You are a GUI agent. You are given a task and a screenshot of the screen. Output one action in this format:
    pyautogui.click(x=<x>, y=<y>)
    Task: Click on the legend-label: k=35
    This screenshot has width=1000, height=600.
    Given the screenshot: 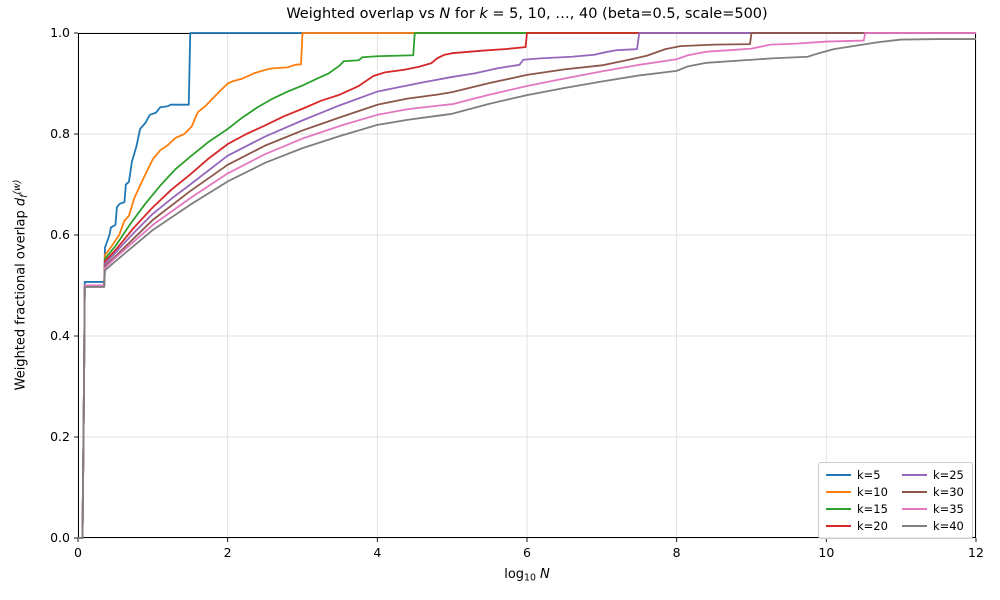 What is the action you would take?
    pyautogui.click(x=948, y=509)
    